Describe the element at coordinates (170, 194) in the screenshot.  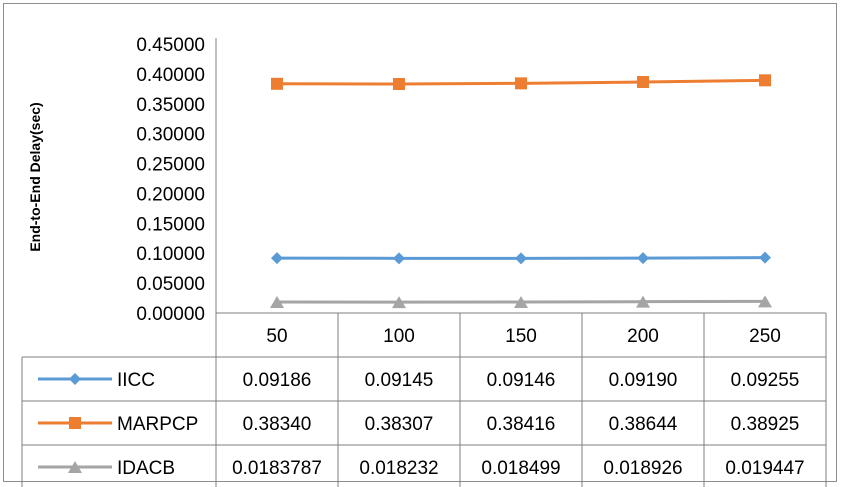
I see `y-tick-label: 0.20000` at that location.